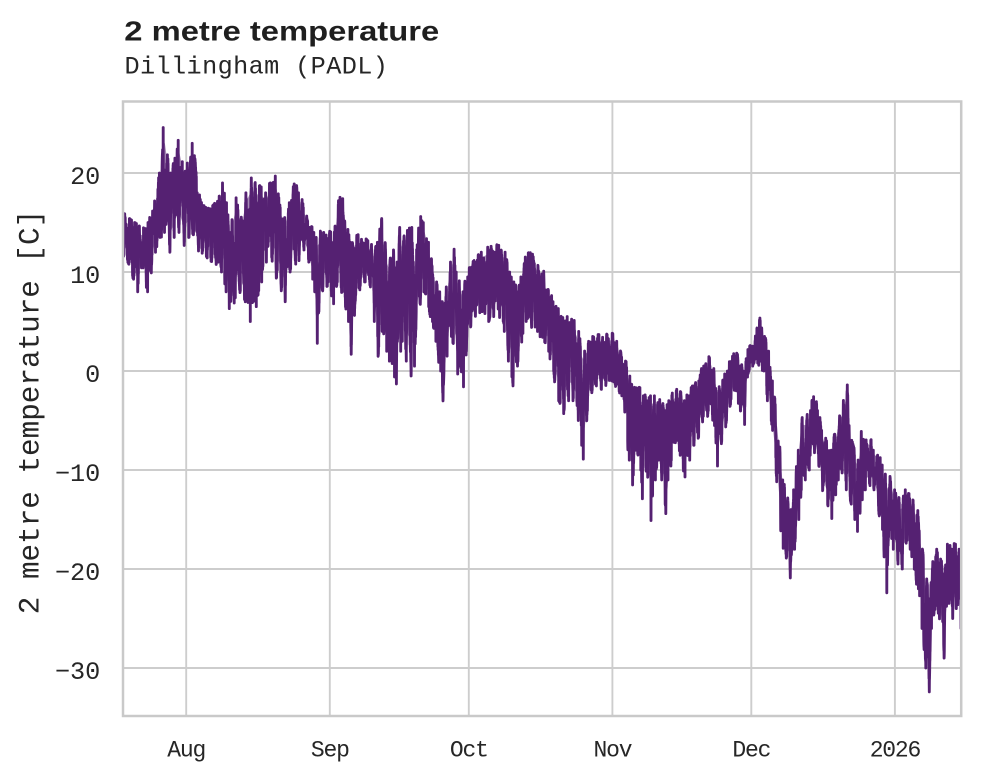  I want to click on svg-text: 2 metre temperature, so click(281, 32).